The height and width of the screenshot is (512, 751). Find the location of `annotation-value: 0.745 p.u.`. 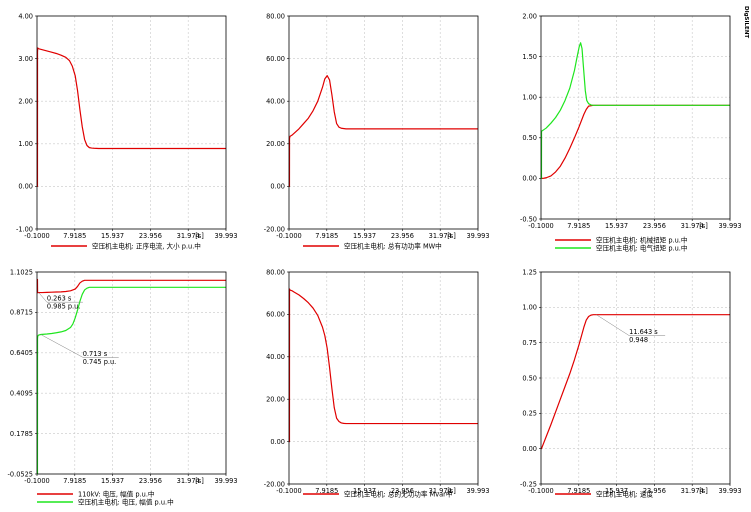

annotation-value: 0.745 p.u. is located at coordinates (100, 362).